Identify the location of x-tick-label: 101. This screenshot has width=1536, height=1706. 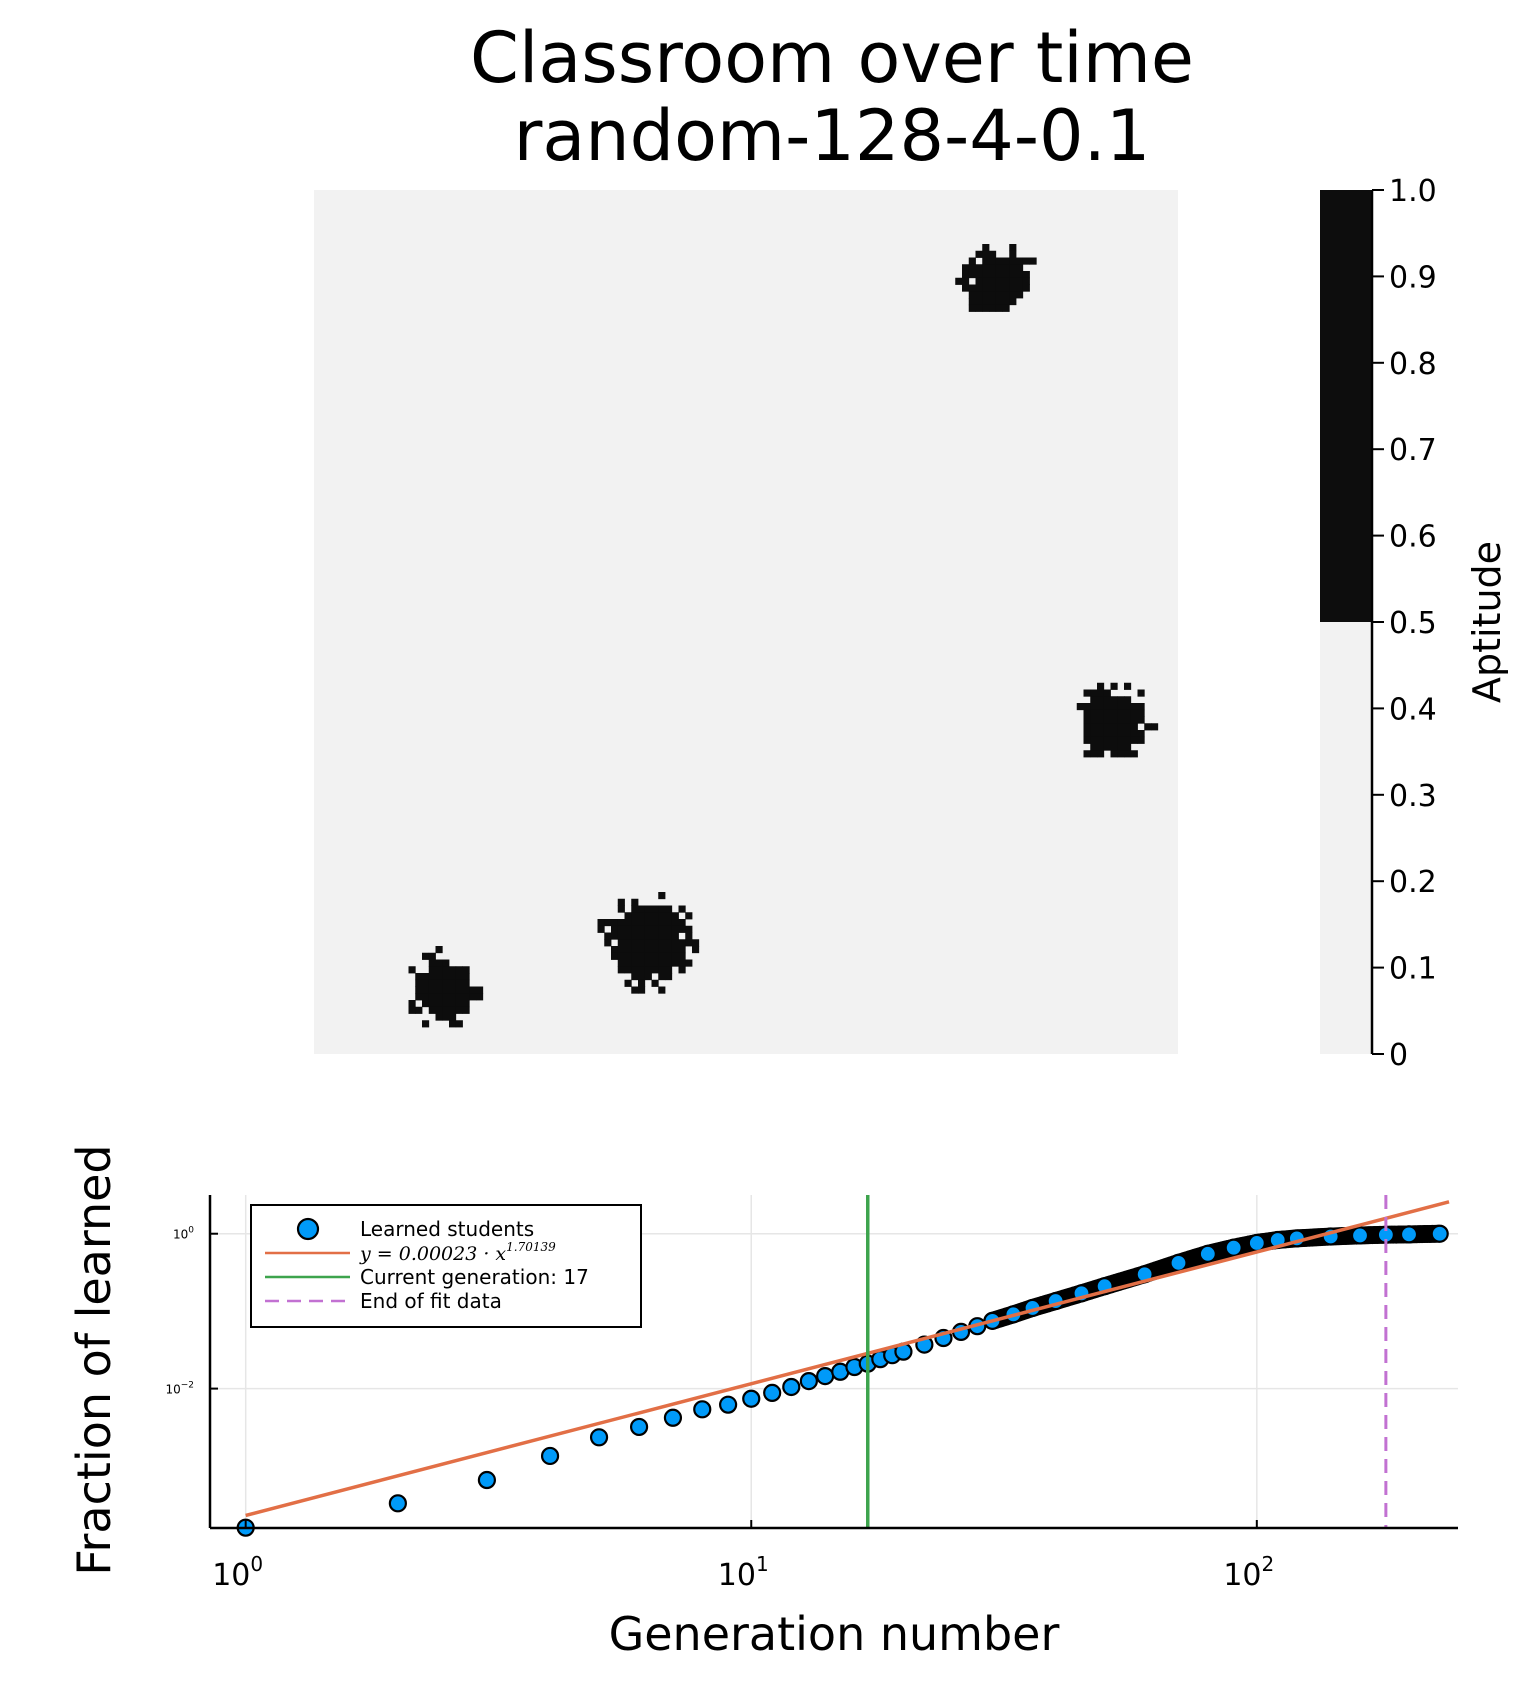
(743, 1572).